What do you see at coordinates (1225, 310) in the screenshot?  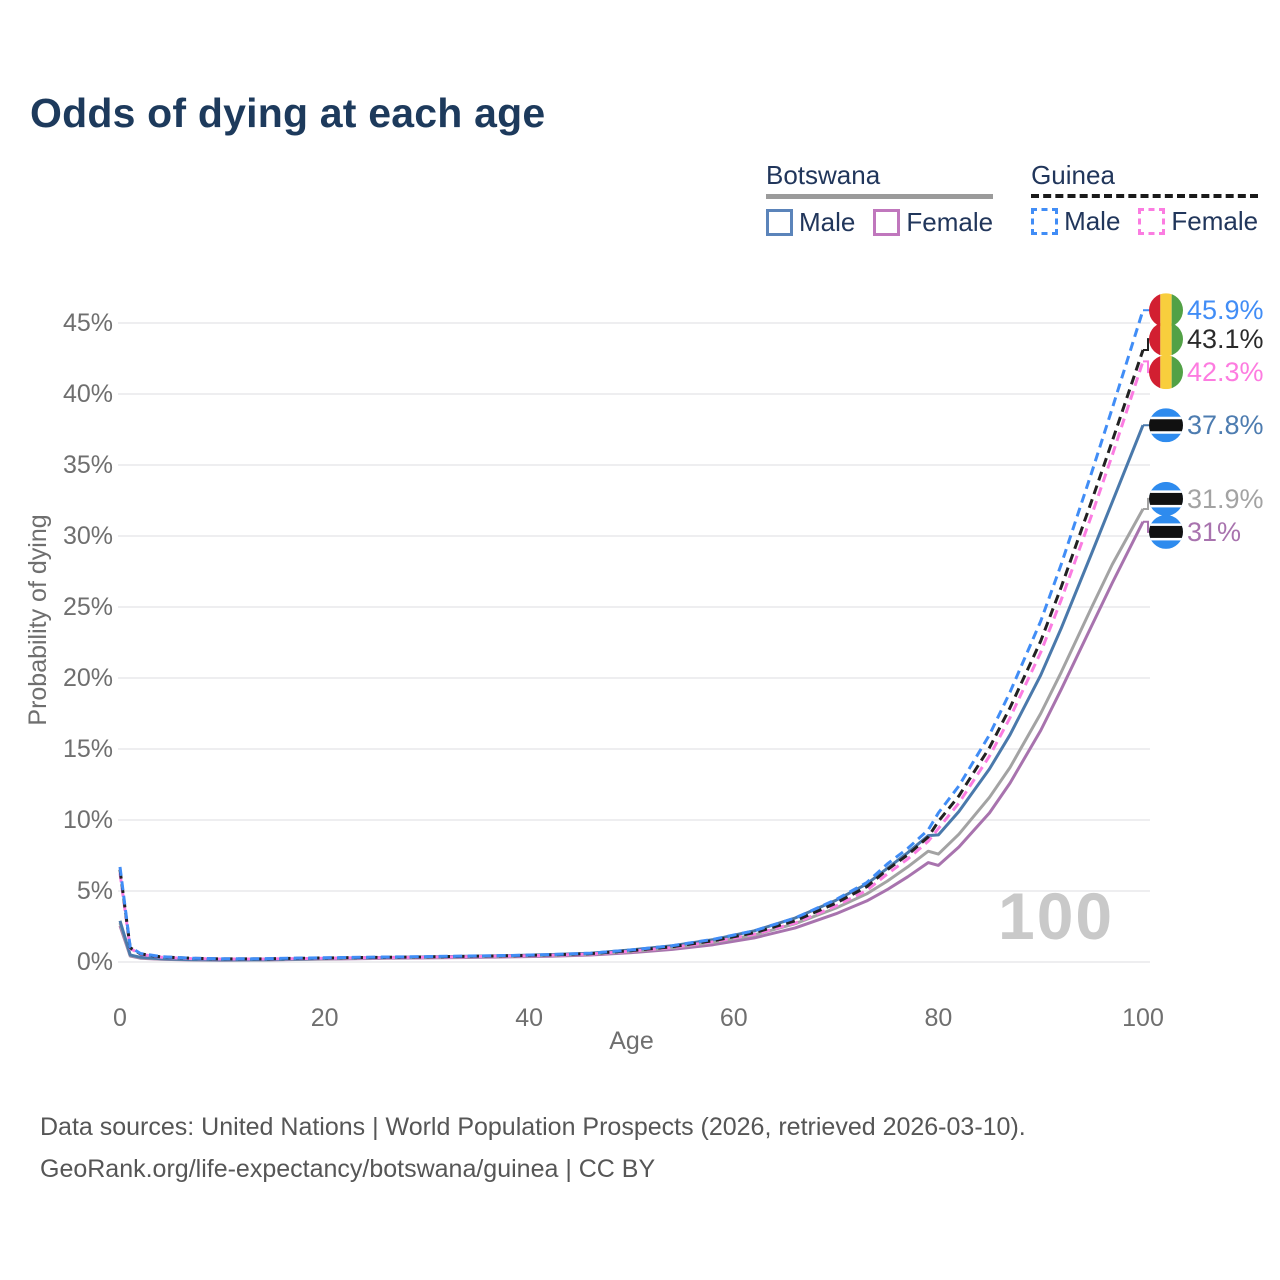 I see `end-label-guinea-male: 45.9%` at bounding box center [1225, 310].